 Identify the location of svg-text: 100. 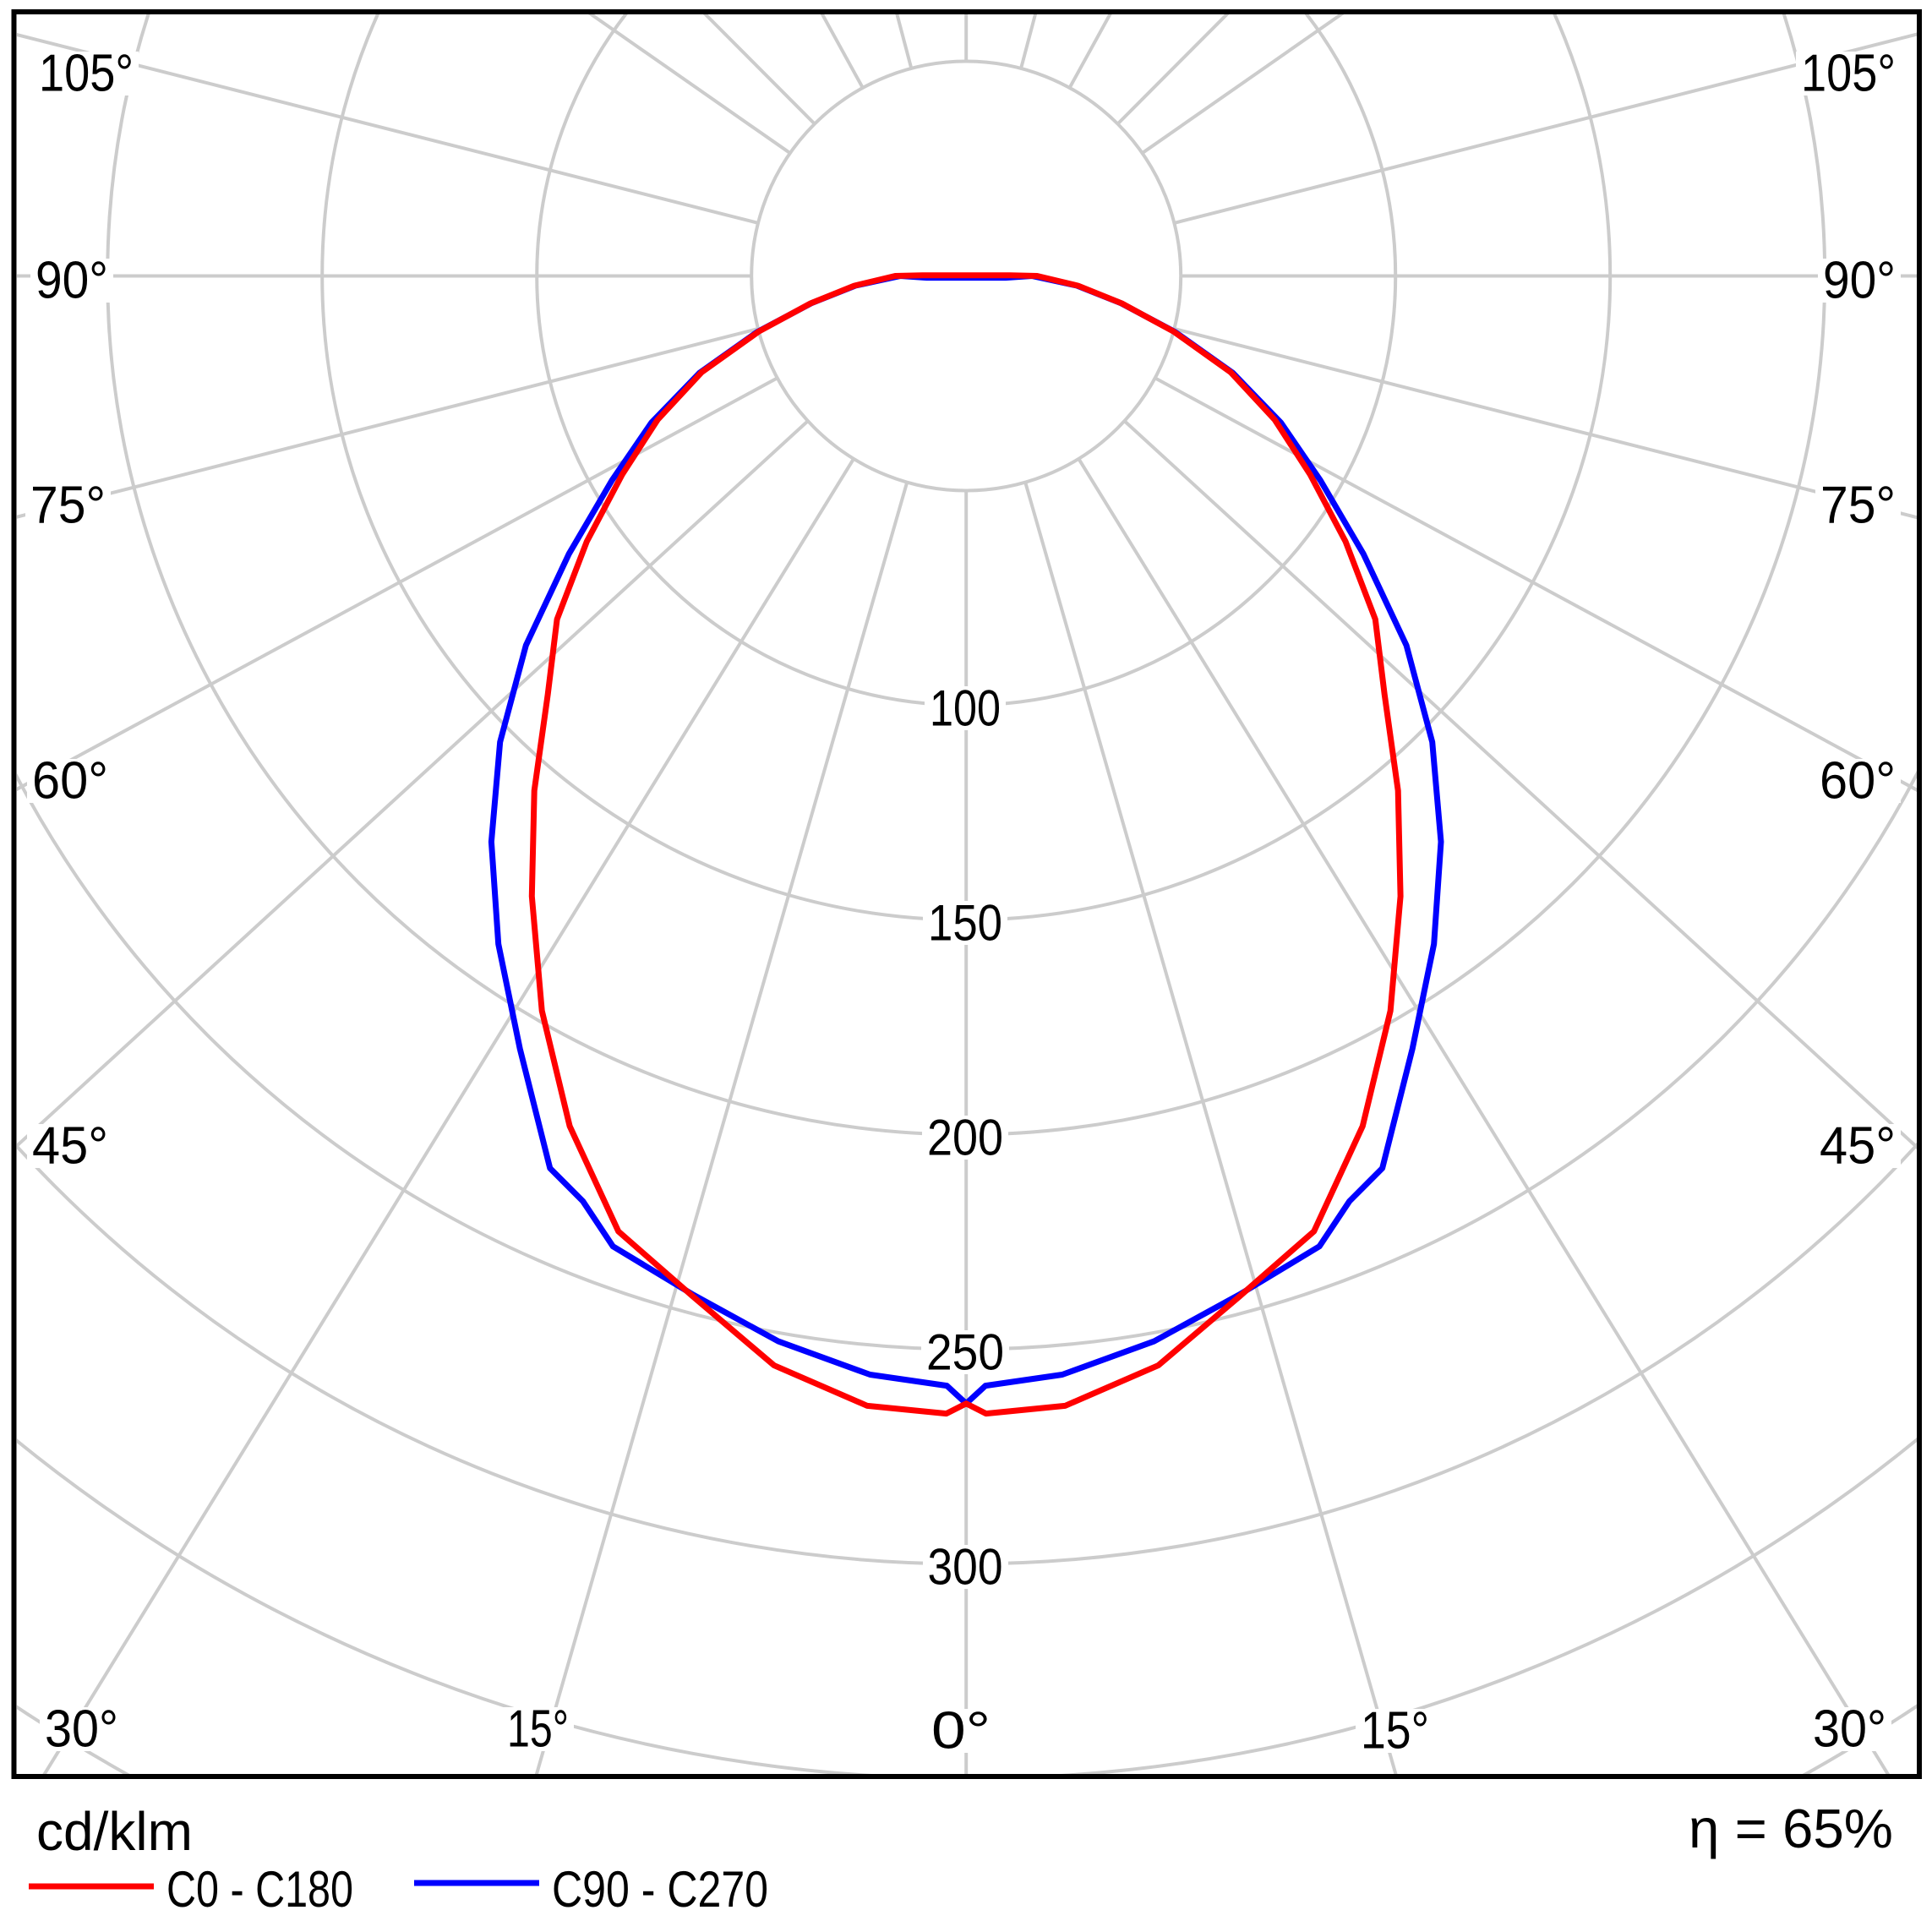
(965, 708).